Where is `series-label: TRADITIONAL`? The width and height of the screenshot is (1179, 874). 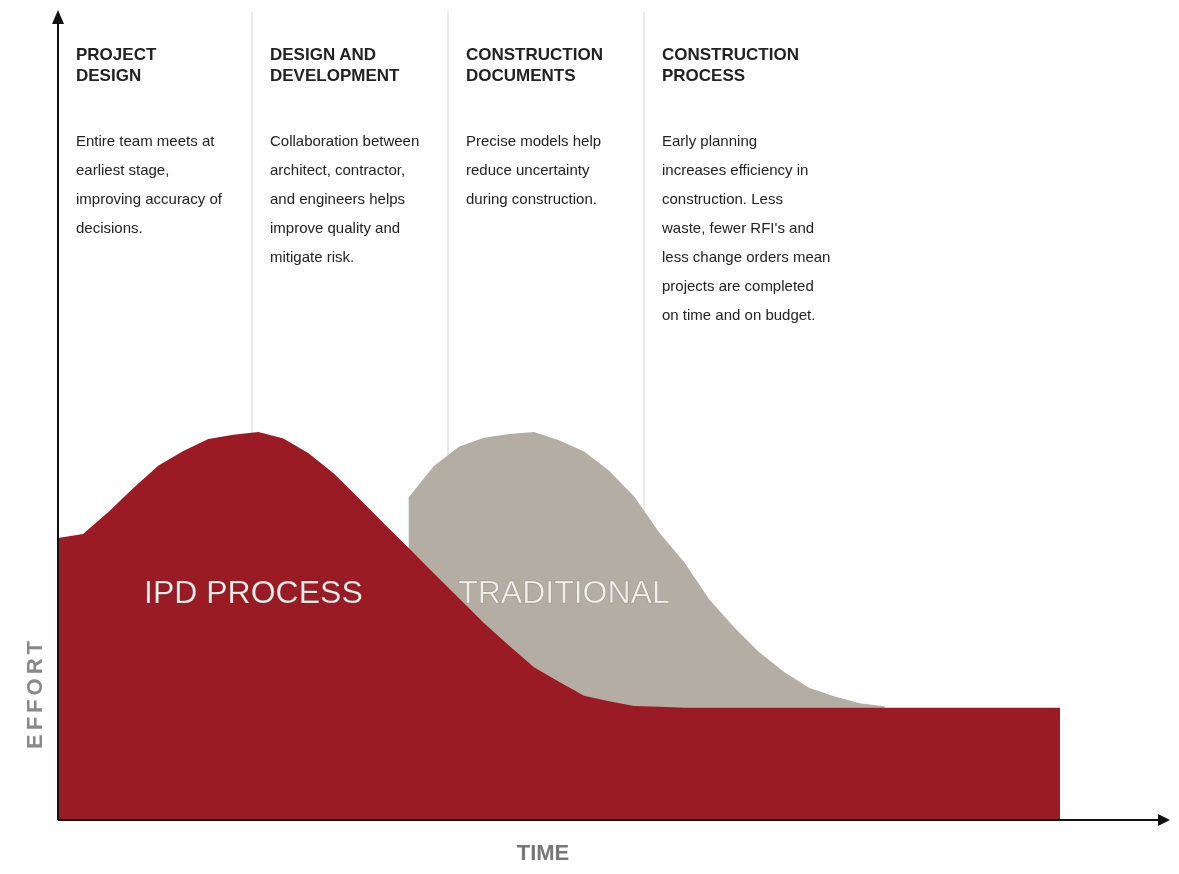 series-label: TRADITIONAL is located at coordinates (564, 591).